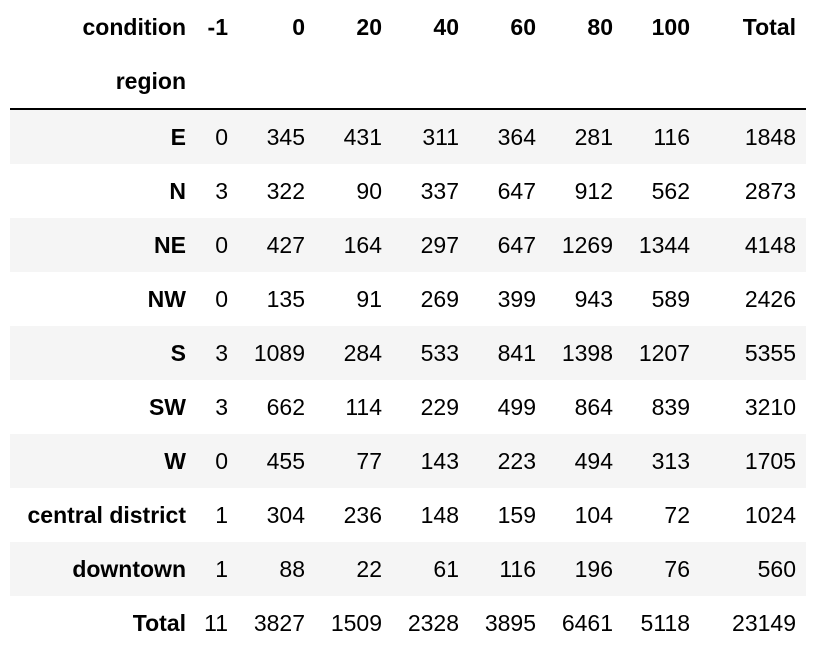  Describe the element at coordinates (362, 245) in the screenshot. I see `table-cell: 164` at that location.